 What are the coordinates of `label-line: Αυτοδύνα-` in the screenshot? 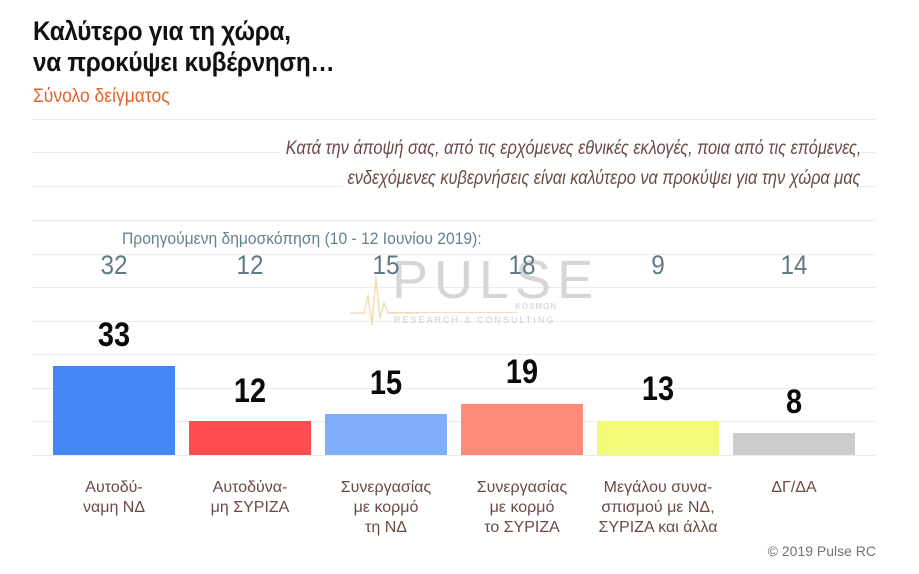 It's located at (250, 487).